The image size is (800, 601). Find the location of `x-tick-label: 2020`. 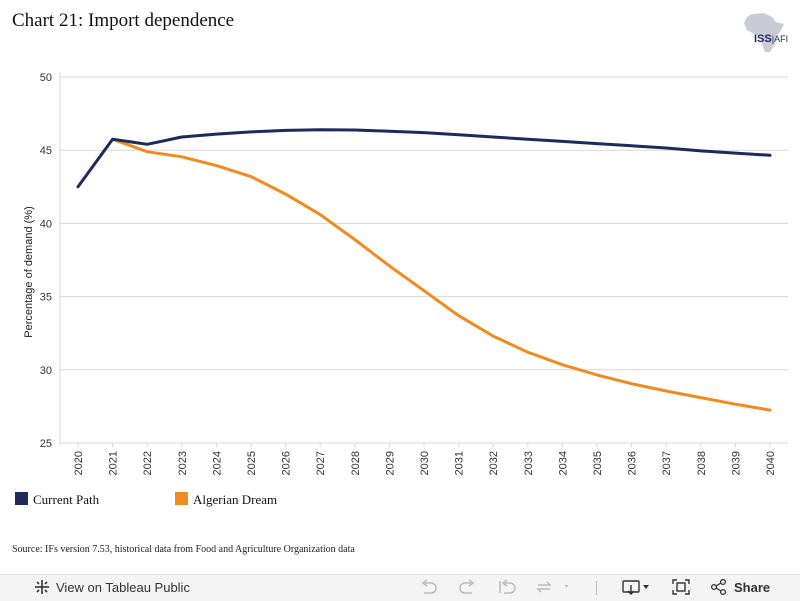

x-tick-label: 2020 is located at coordinates (79, 463).